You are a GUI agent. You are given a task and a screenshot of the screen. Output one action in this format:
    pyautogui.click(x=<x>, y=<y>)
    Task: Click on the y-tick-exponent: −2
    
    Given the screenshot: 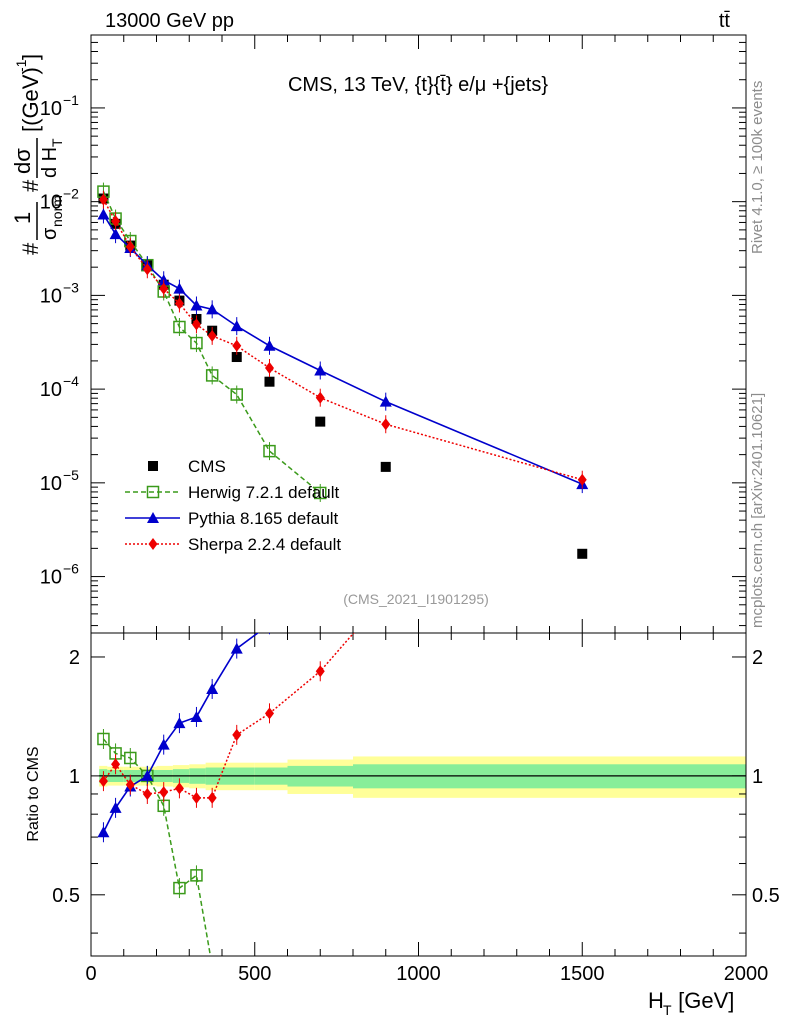 What is the action you would take?
    pyautogui.click(x=71, y=194)
    